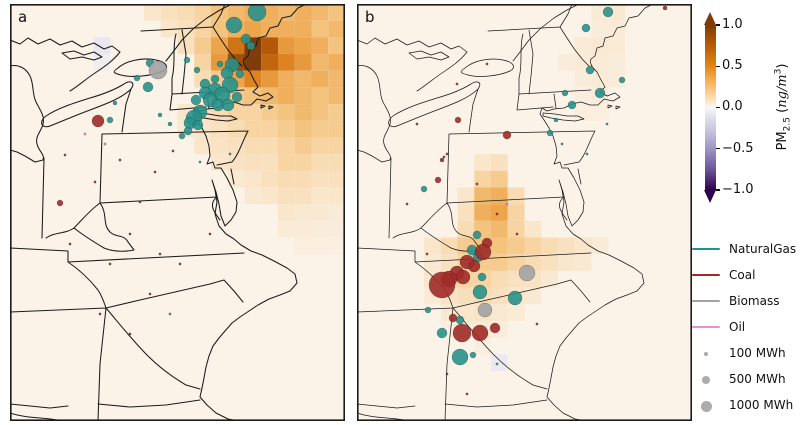 The image size is (800, 425). What do you see at coordinates (745, 275) in the screenshot?
I see `legend-item-coal: Coal` at bounding box center [745, 275].